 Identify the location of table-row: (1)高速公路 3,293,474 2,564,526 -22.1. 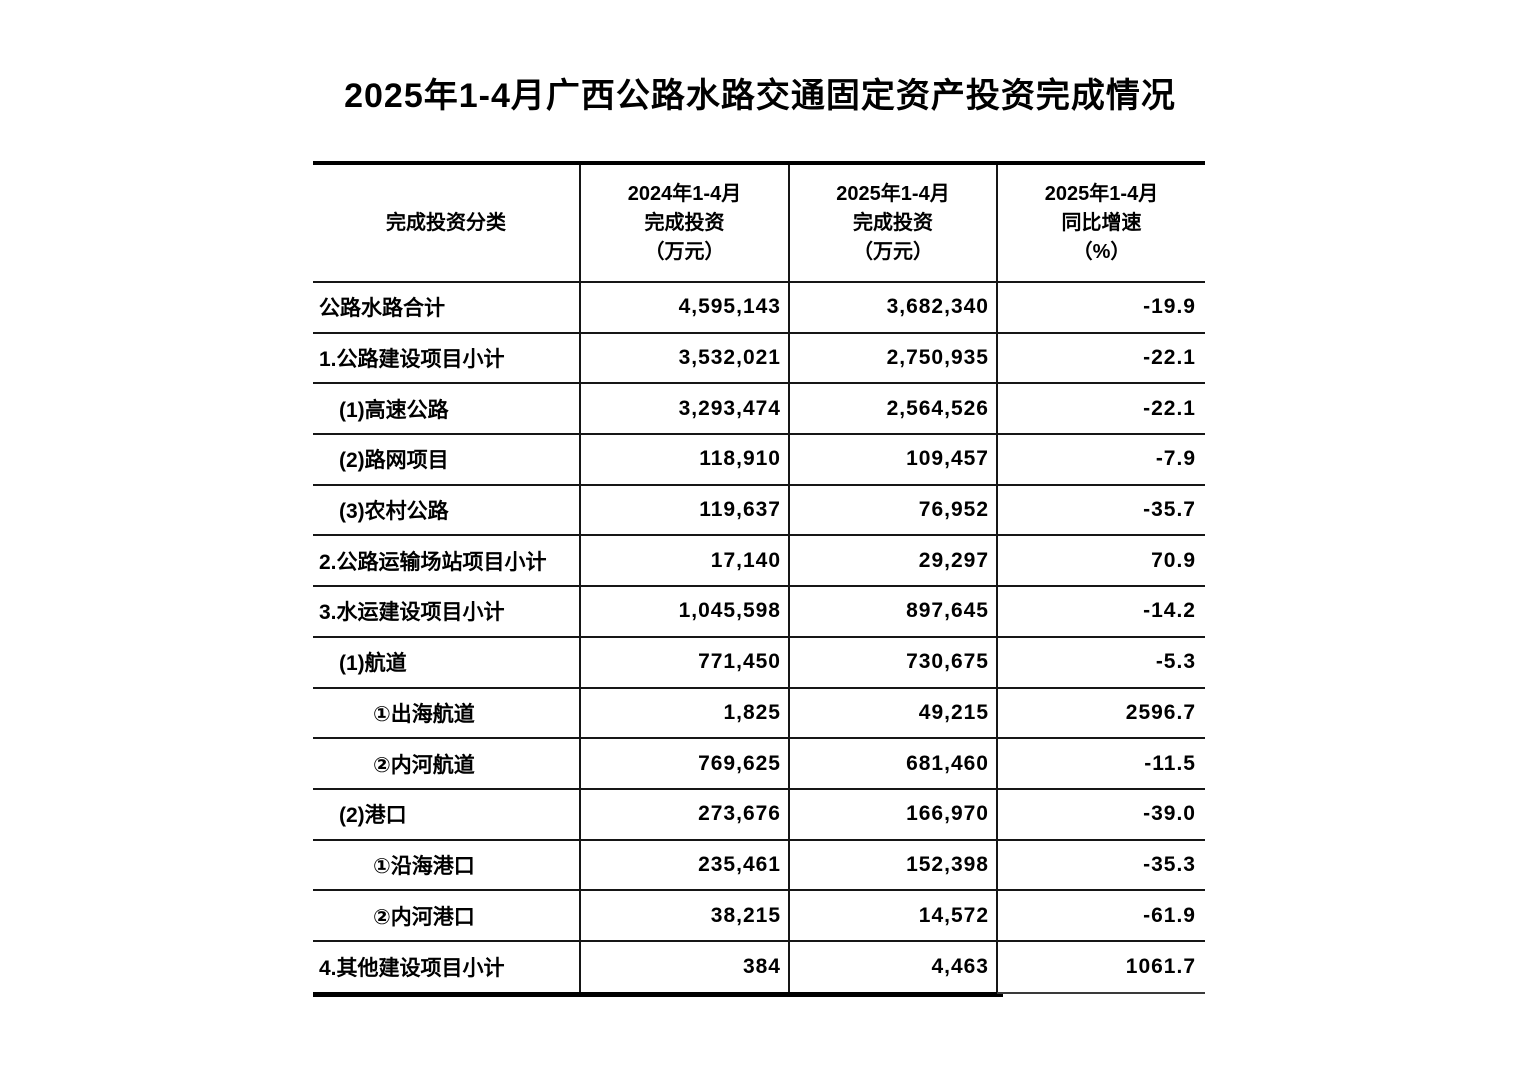
(759, 408).